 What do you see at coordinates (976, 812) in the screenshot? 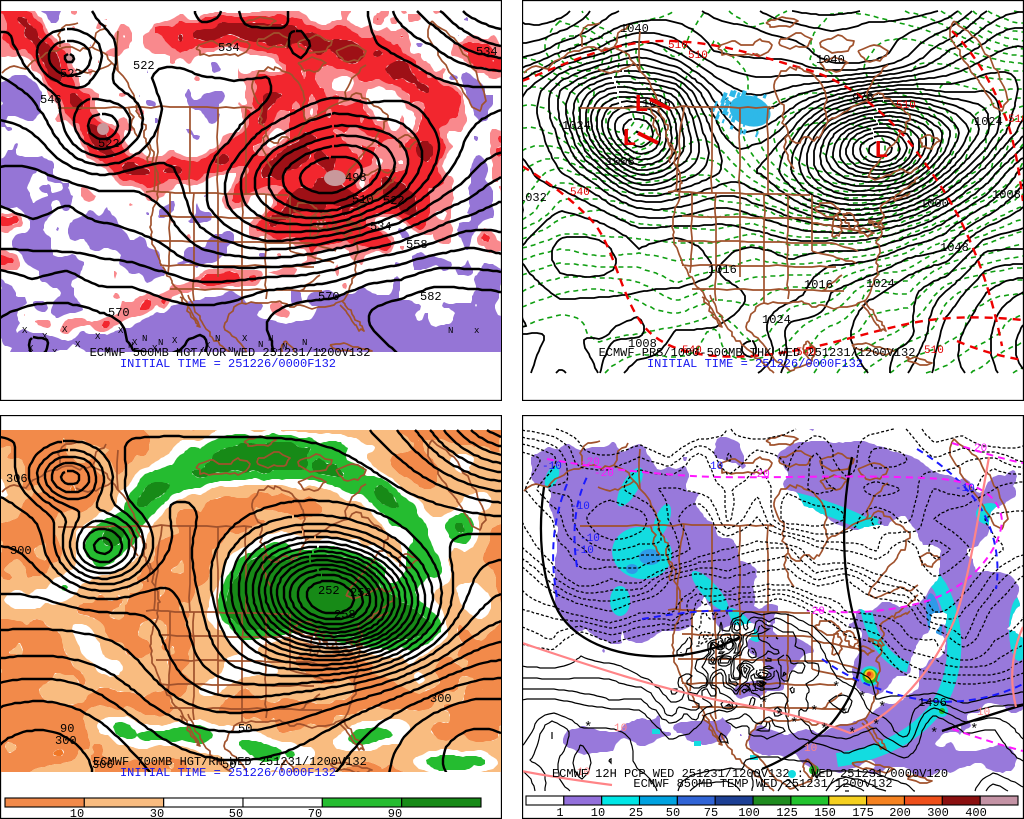
I see `svg-text: 400` at bounding box center [976, 812].